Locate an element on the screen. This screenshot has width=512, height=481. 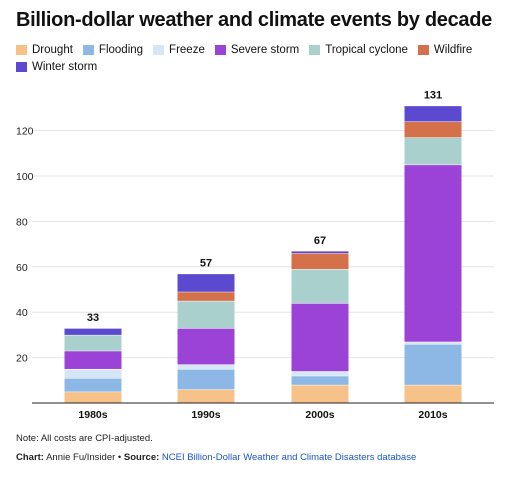
legend-item: Wildfire is located at coordinates (445, 50).